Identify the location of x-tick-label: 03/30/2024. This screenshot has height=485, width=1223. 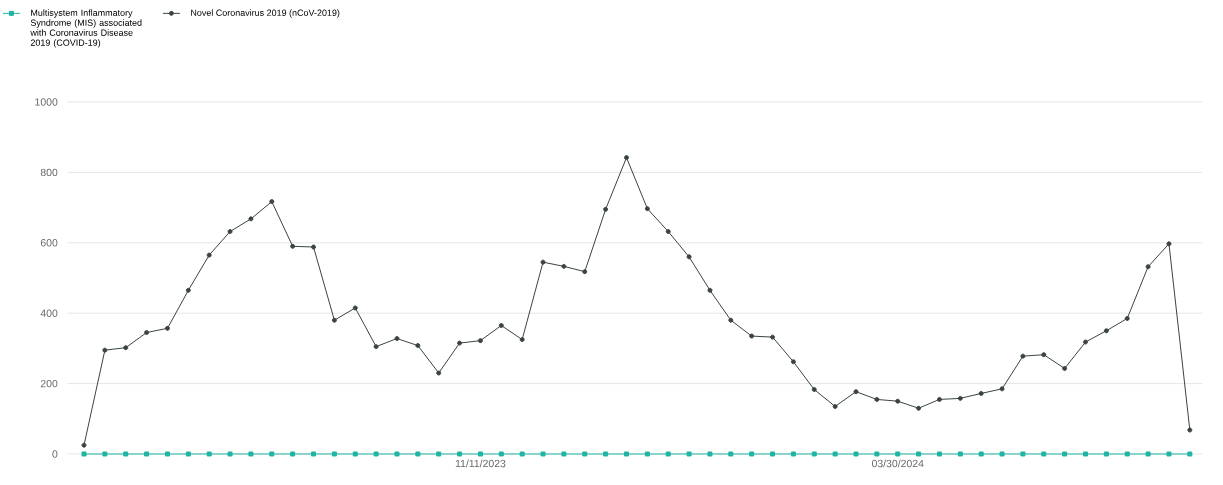
(897, 463).